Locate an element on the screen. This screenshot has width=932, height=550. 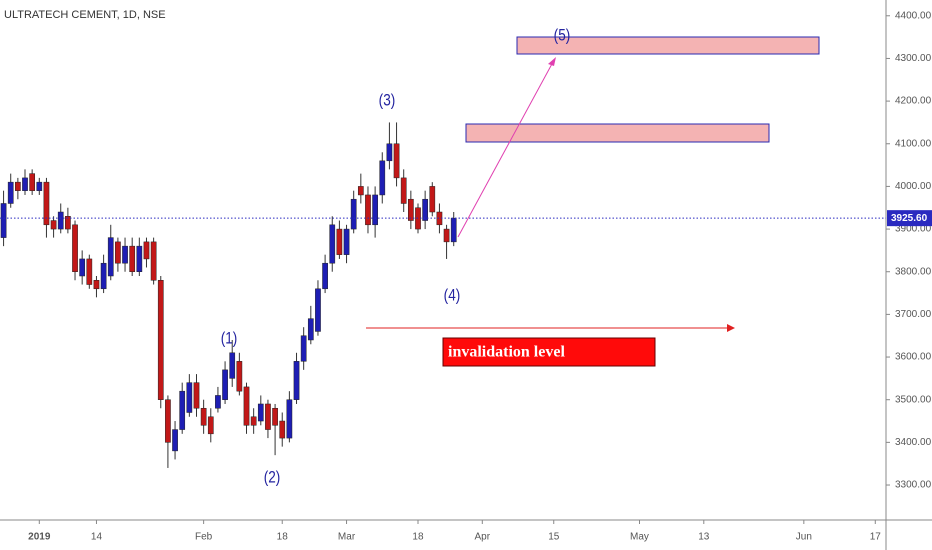
wave-label: (1) is located at coordinates (229, 338).